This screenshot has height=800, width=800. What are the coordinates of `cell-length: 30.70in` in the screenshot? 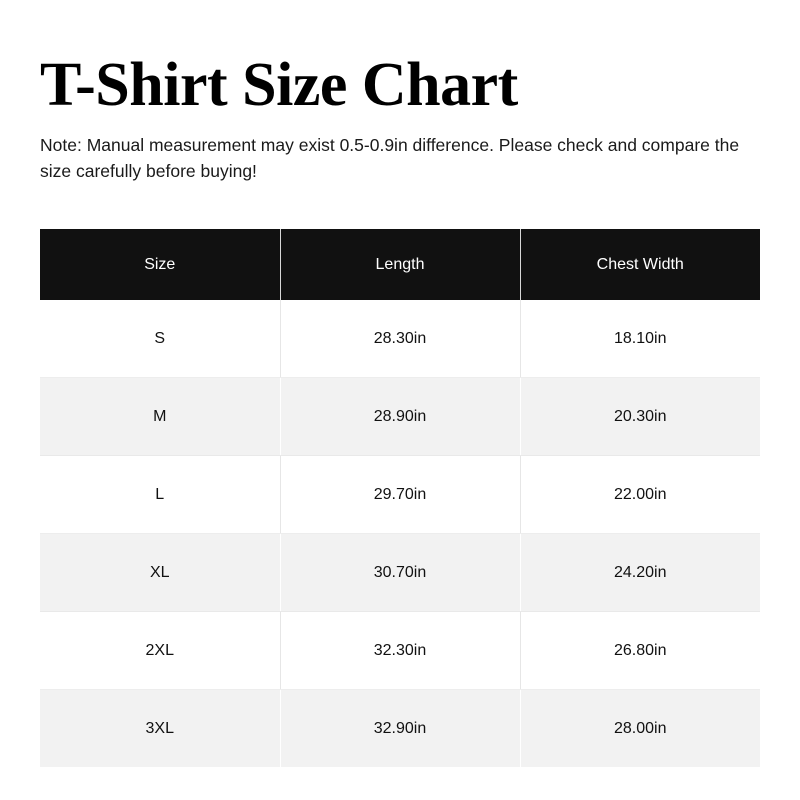 It's located at (400, 572).